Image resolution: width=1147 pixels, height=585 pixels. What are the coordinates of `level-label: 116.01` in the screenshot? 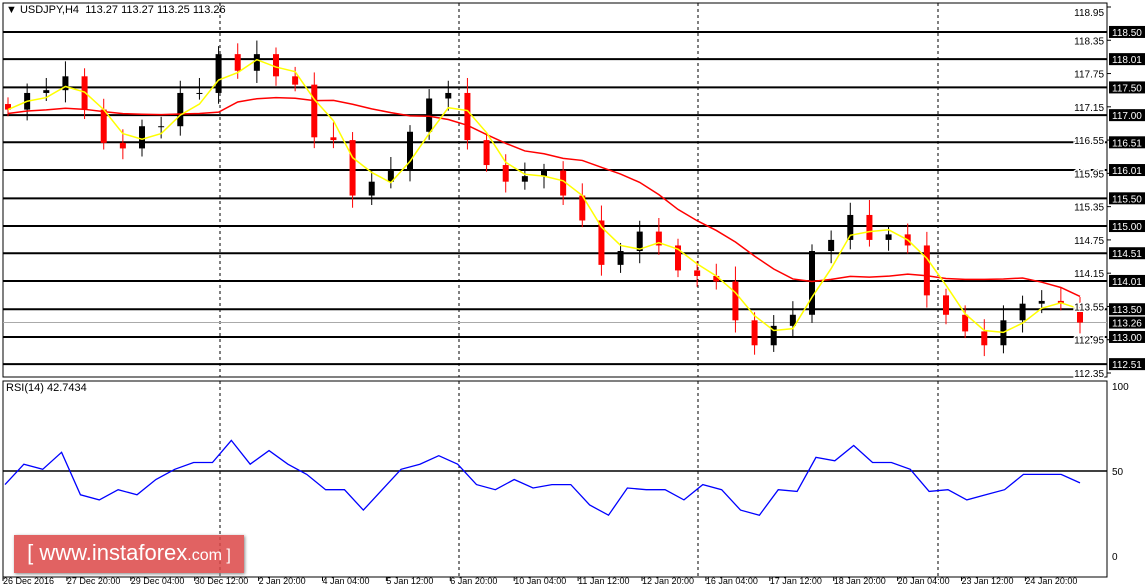 It's located at (1127, 171).